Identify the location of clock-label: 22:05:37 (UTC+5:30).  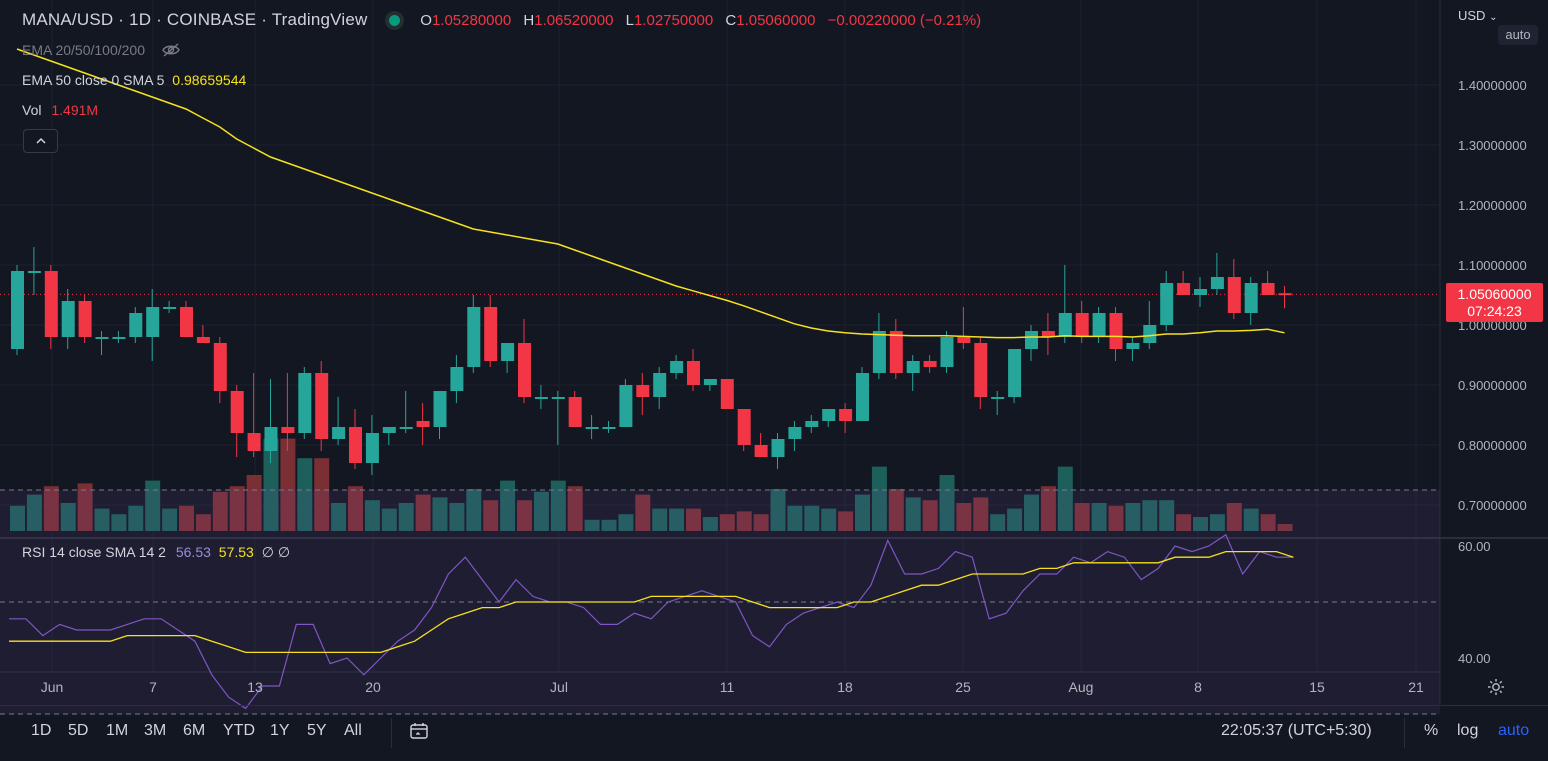
(1296, 730).